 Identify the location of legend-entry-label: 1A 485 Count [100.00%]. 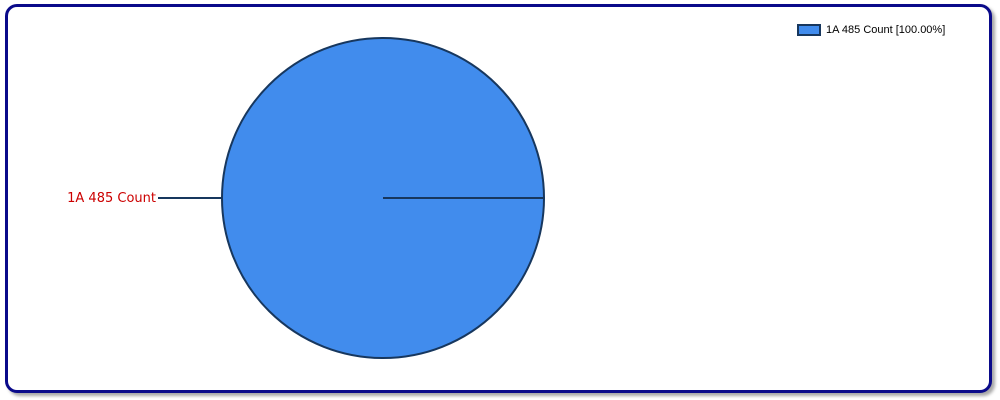
(886, 30).